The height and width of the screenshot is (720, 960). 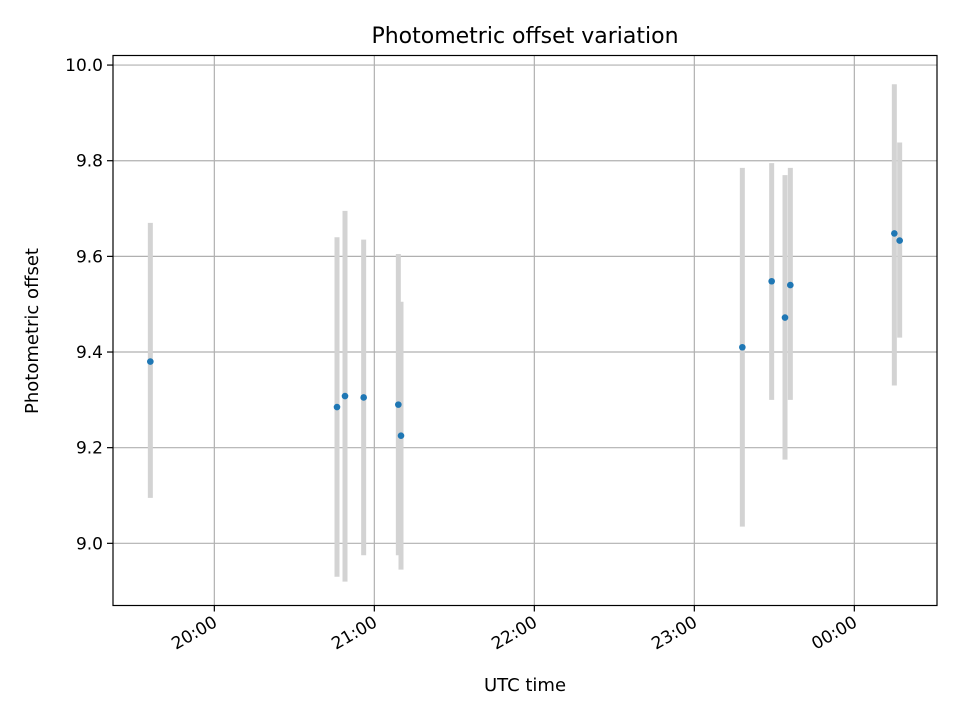 I want to click on y-tick-label: 9.6, so click(x=89, y=257).